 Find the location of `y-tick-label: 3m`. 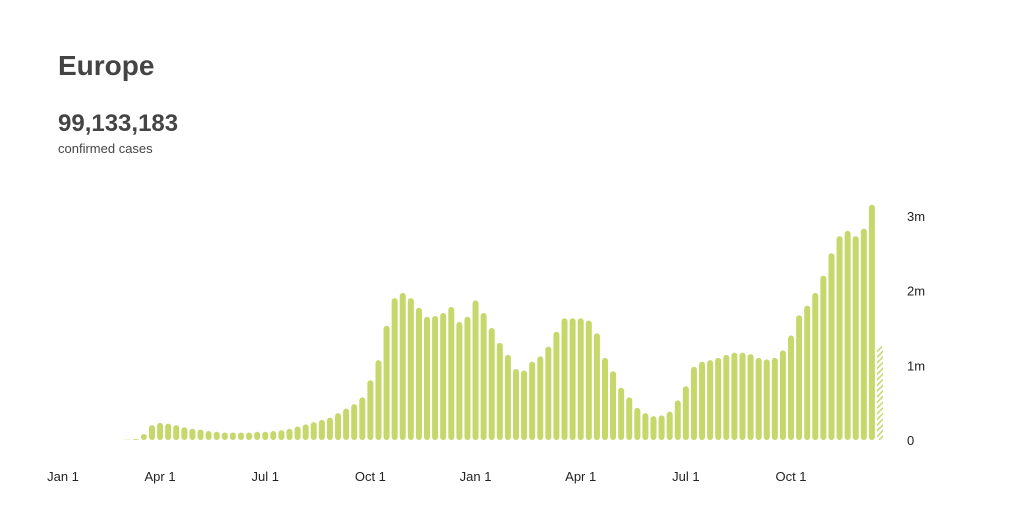

y-tick-label: 3m is located at coordinates (916, 216).